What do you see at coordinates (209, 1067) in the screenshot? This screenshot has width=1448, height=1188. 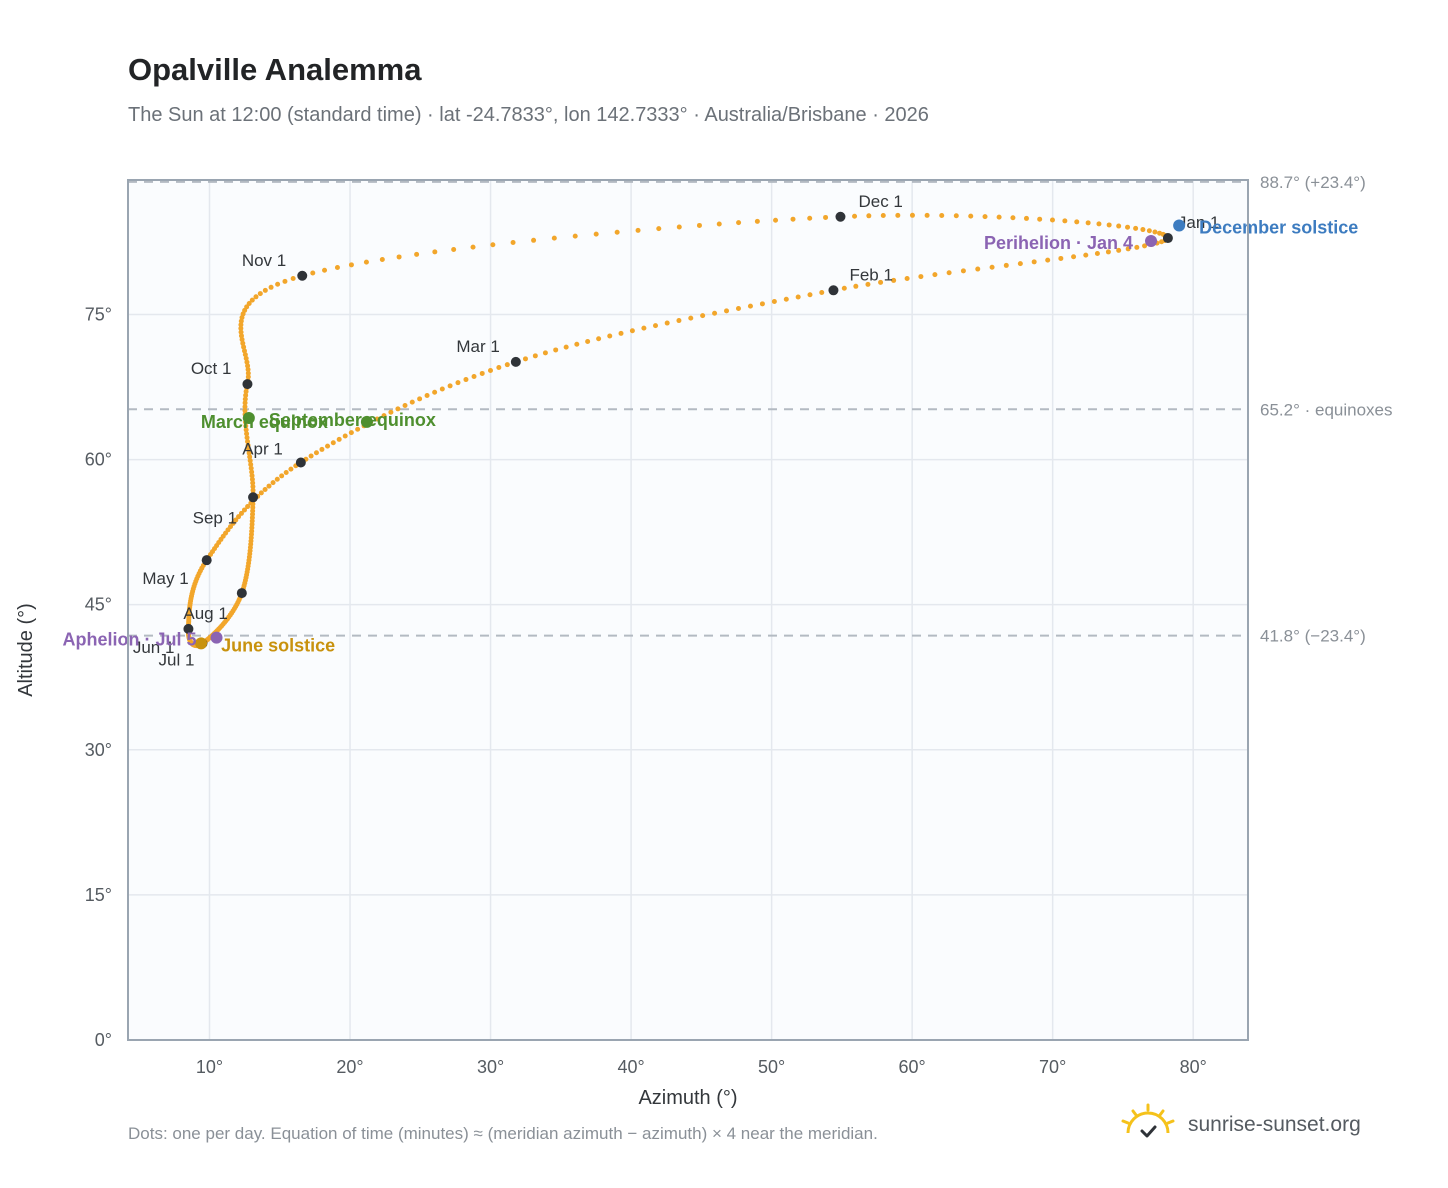 I see `x-tick-label: 10°` at bounding box center [209, 1067].